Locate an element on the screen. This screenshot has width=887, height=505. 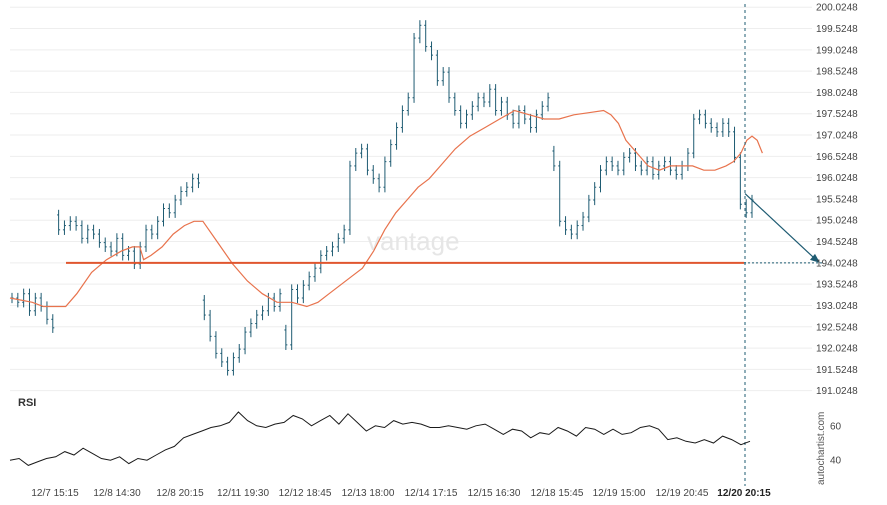
y-tick-label: 200.0248 is located at coordinates (837, 8).